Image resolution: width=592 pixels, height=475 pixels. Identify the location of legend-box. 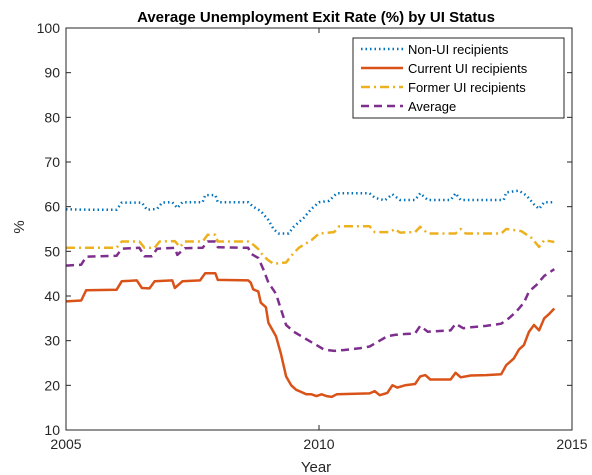
(458, 78).